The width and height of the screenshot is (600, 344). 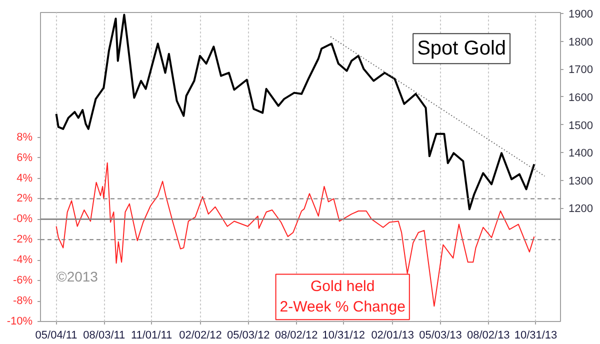 What do you see at coordinates (488, 336) in the screenshot?
I see `x-tick-label: 08/02/13` at bounding box center [488, 336].